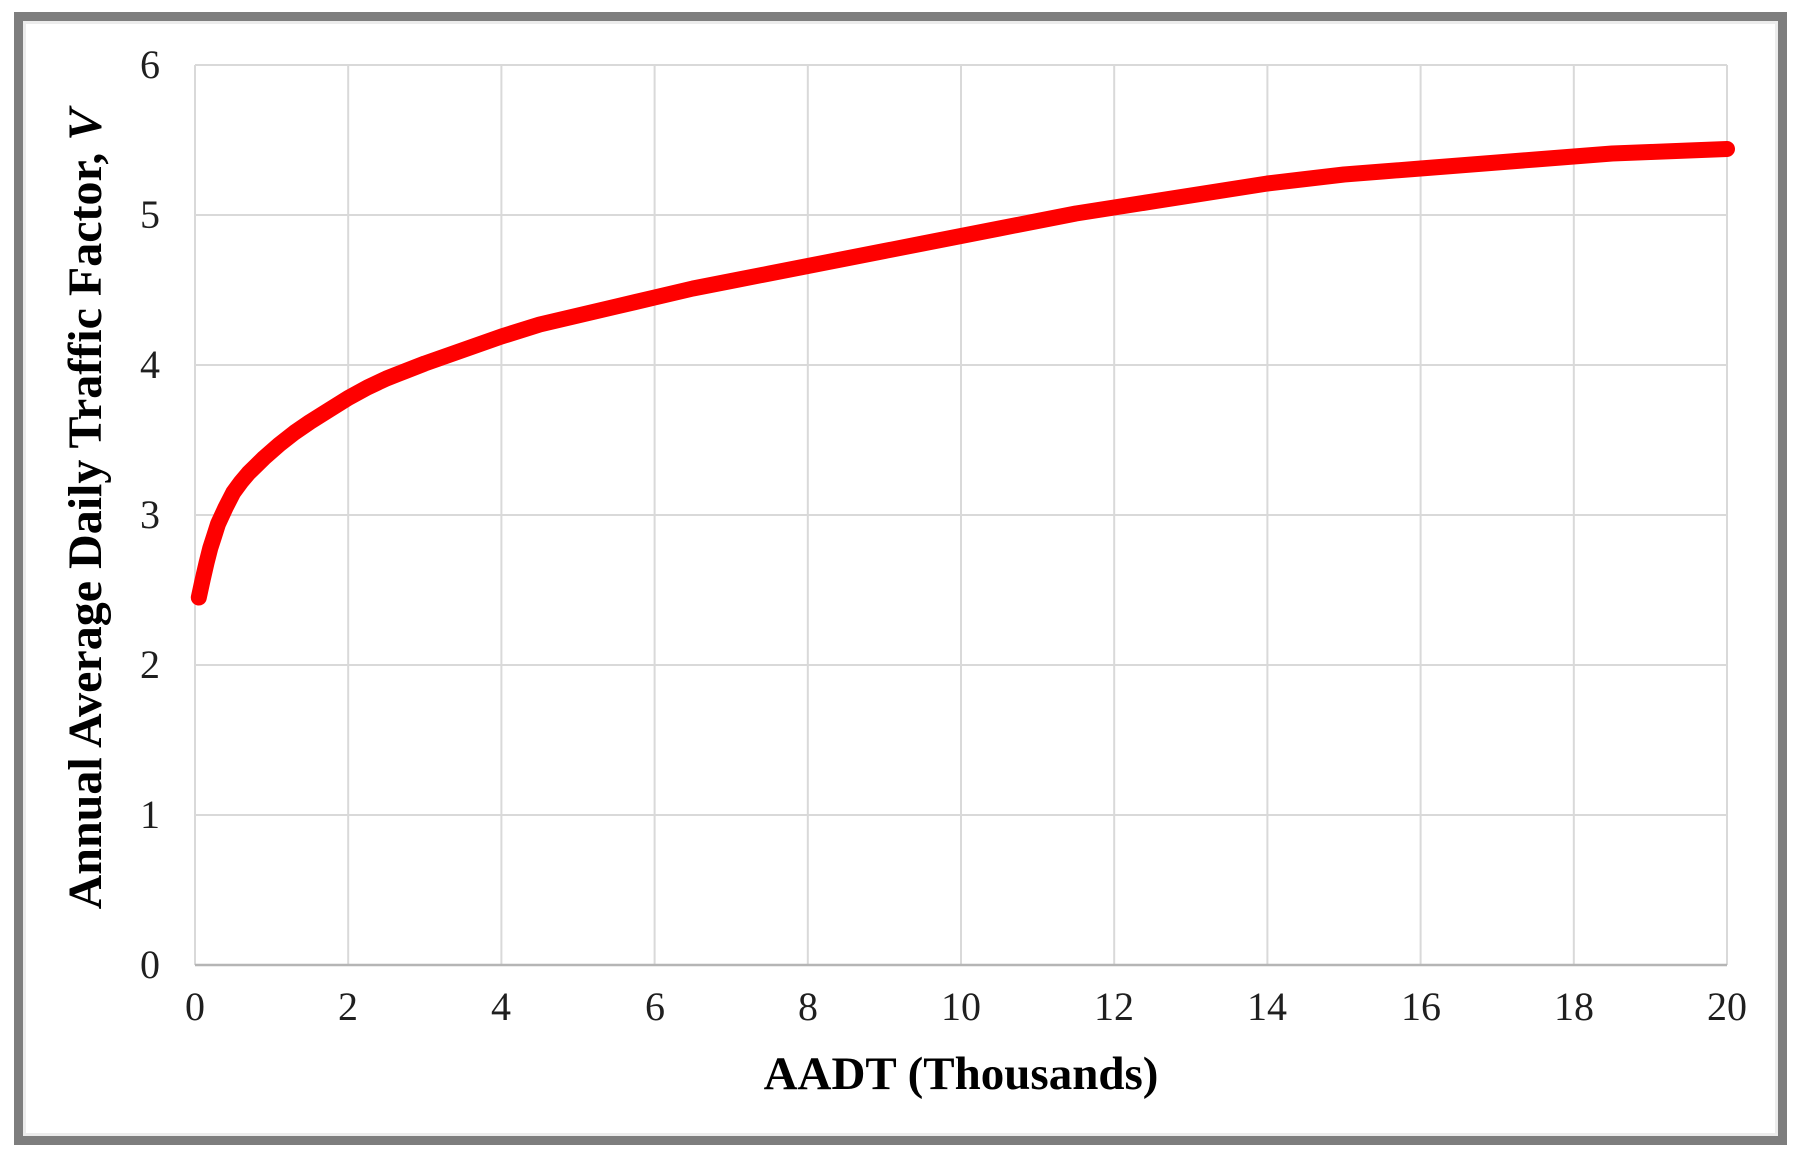 The image size is (1819, 1171). I want to click on y-tick-label: 1, so click(150, 814).